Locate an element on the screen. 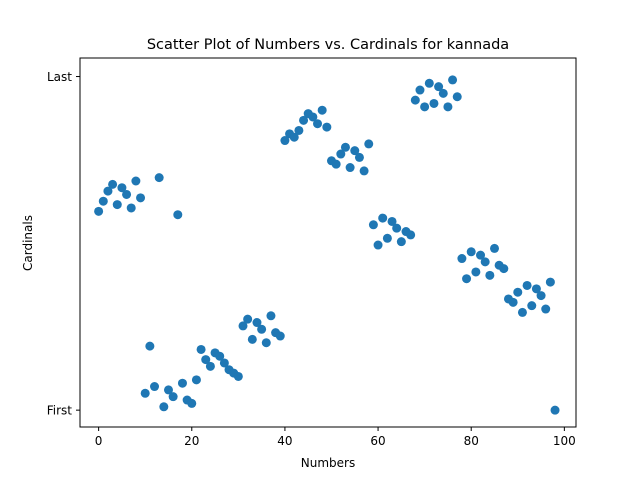  y-tick-label: Last is located at coordinates (59, 77).